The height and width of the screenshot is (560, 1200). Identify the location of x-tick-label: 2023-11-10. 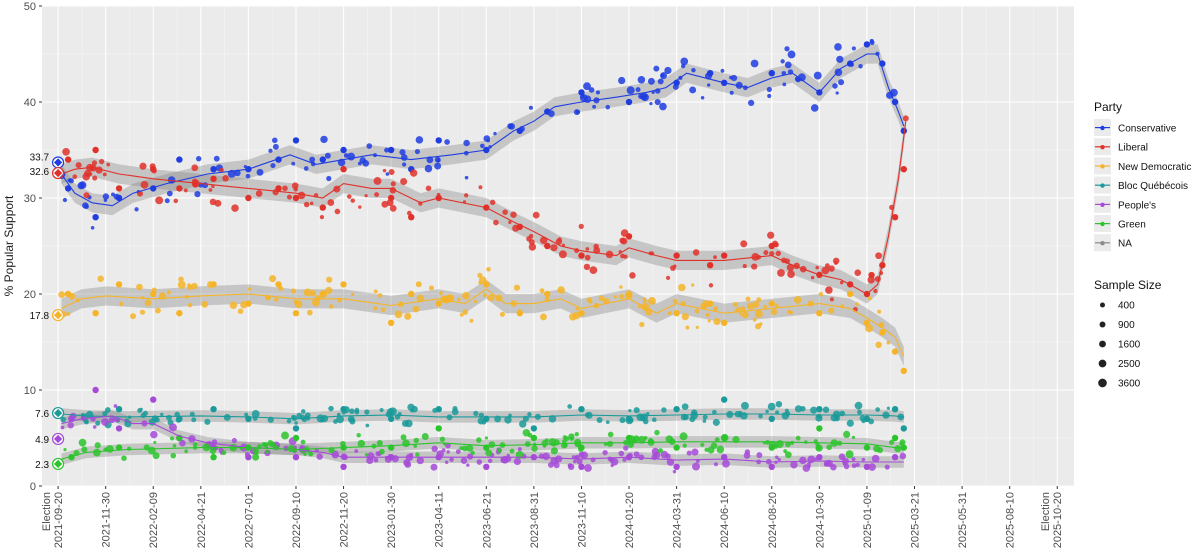
(582, 519).